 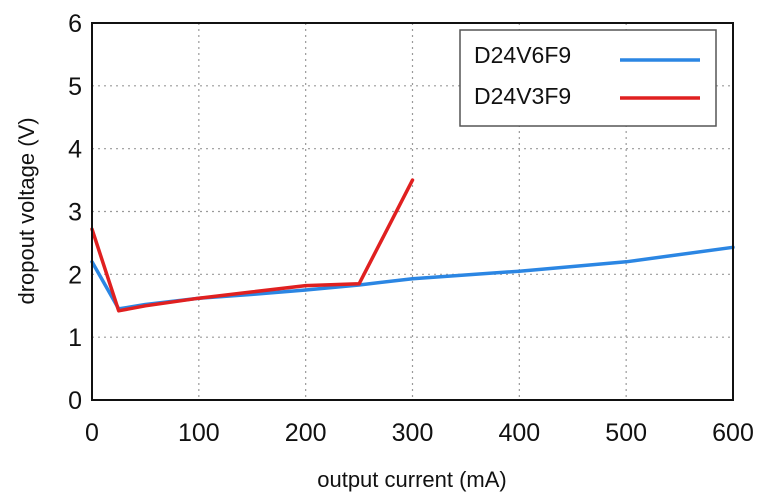 I want to click on x-axis-label: output current (mA), so click(x=412, y=479).